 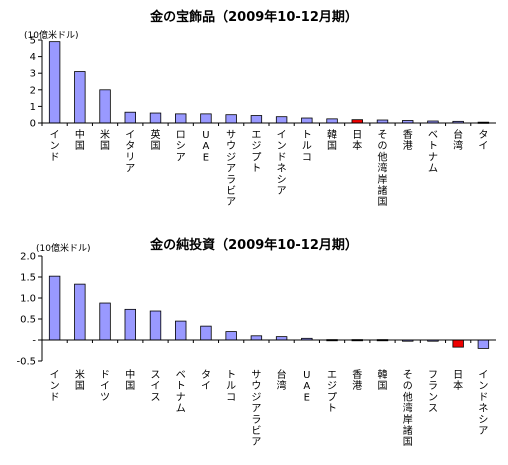 What do you see at coordinates (33, 74) in the screenshot?
I see `y-tick-label: 3` at bounding box center [33, 74].